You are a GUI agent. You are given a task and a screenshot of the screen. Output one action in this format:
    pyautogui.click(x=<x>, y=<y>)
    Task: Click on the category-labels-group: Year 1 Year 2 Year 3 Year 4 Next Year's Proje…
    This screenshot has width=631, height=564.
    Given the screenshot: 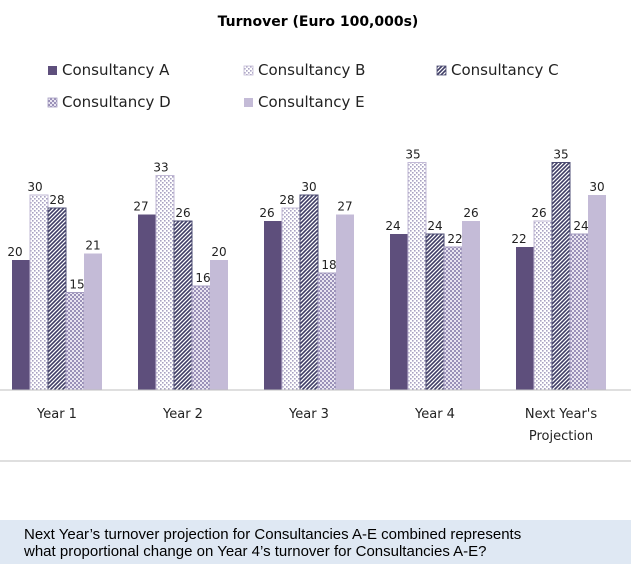 What is the action you would take?
    pyautogui.click(x=316, y=425)
    